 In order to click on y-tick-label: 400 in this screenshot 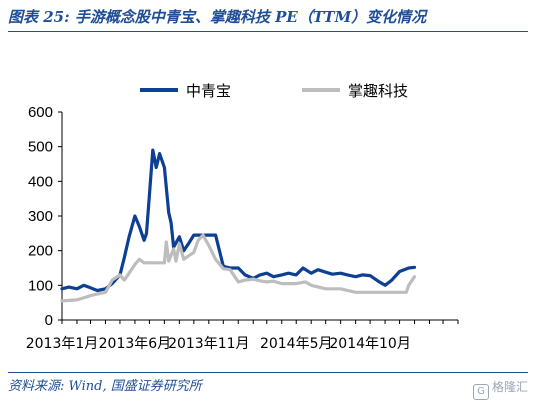, I will do `click(40, 181)`.